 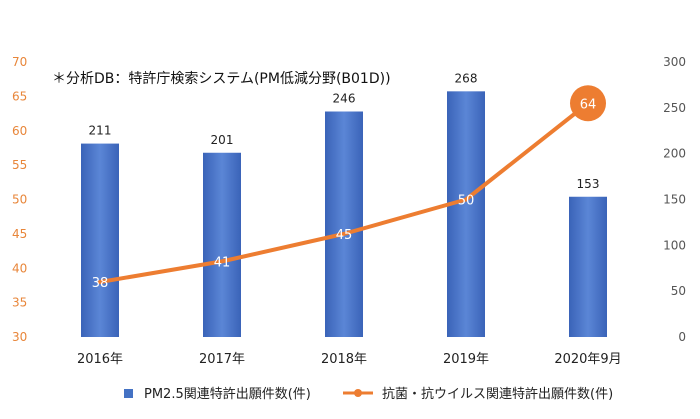 What do you see at coordinates (221, 78) in the screenshot?
I see `chart-note: ＊分析DB：特許庁検索システム(PM低減分野(B01D))` at bounding box center [221, 78].